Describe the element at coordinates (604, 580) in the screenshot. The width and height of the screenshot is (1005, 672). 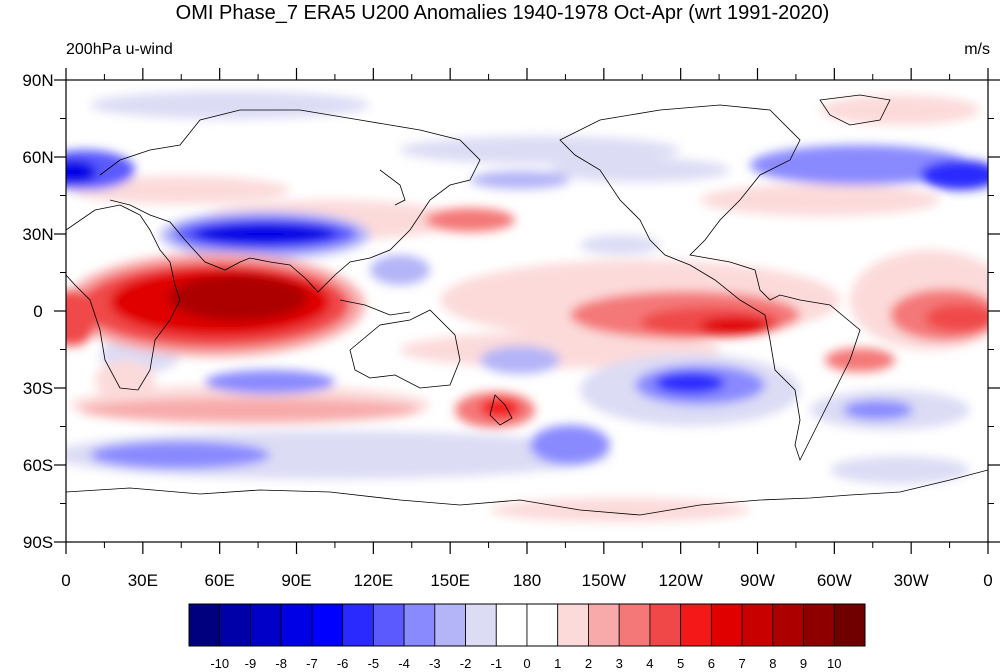
I see `lon-tick-label: 150W` at that location.